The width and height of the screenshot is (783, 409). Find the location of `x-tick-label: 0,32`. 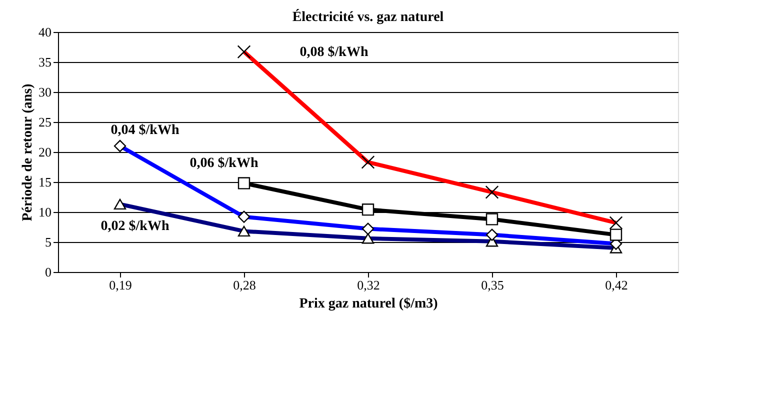

x-tick-label: 0,32 is located at coordinates (368, 285).